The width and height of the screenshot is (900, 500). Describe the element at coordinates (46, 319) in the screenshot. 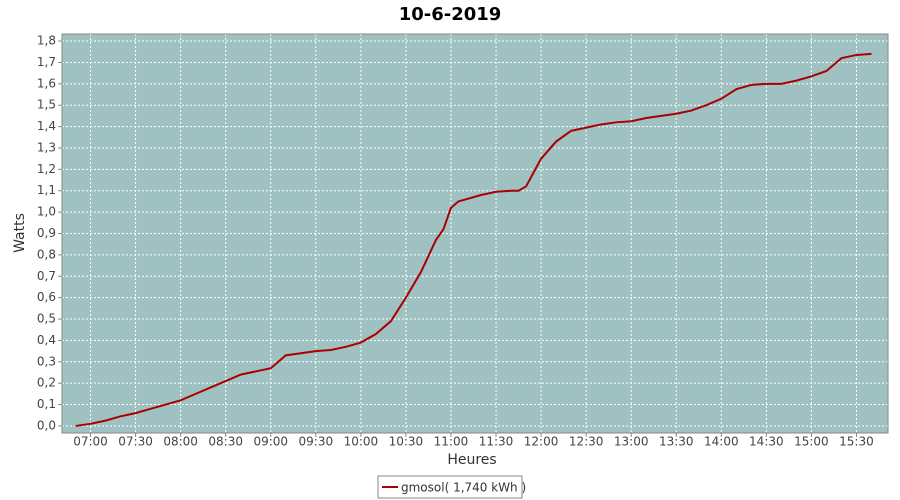

I see `y-tick-label: 0,5` at that location.